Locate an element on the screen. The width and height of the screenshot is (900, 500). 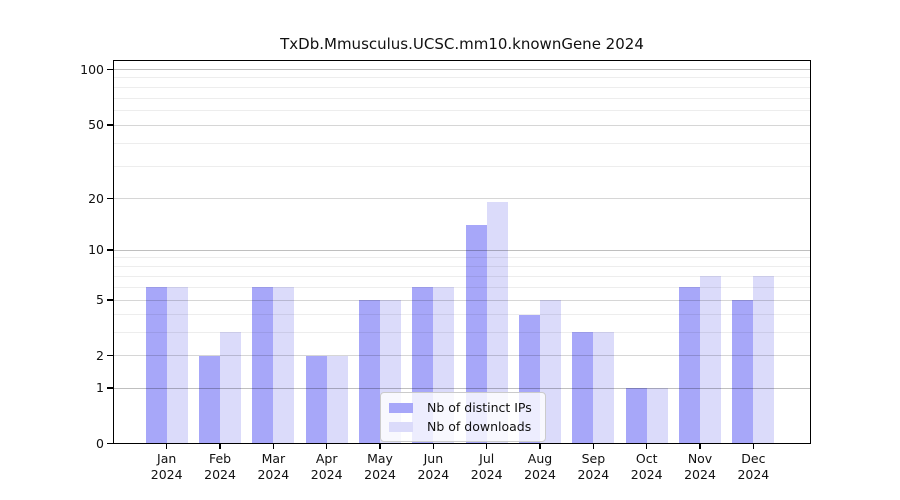
x-axis-label-jun: Jun 2024 is located at coordinates (433, 466).